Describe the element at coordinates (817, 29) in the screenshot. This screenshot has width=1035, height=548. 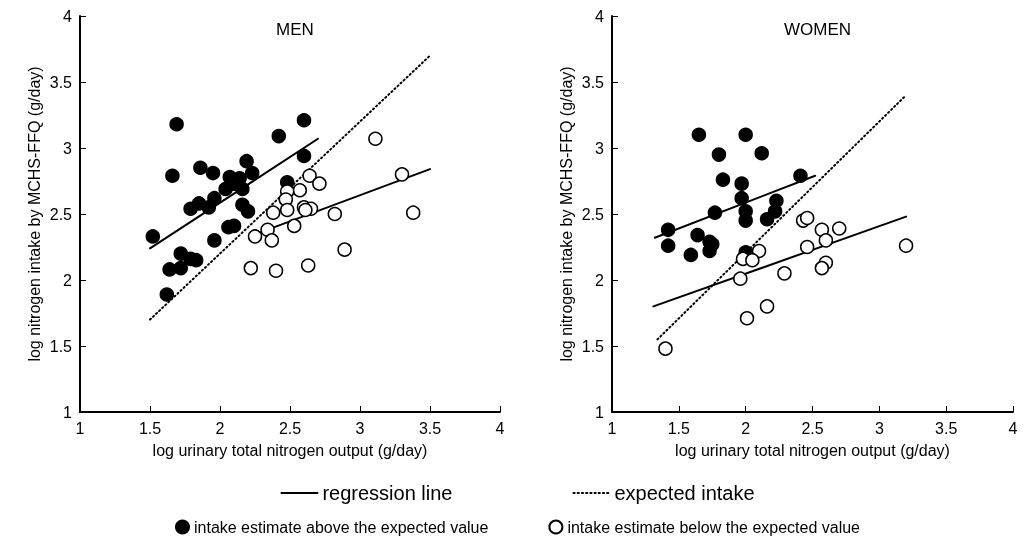
I see `chart-title: WOMEN` at that location.